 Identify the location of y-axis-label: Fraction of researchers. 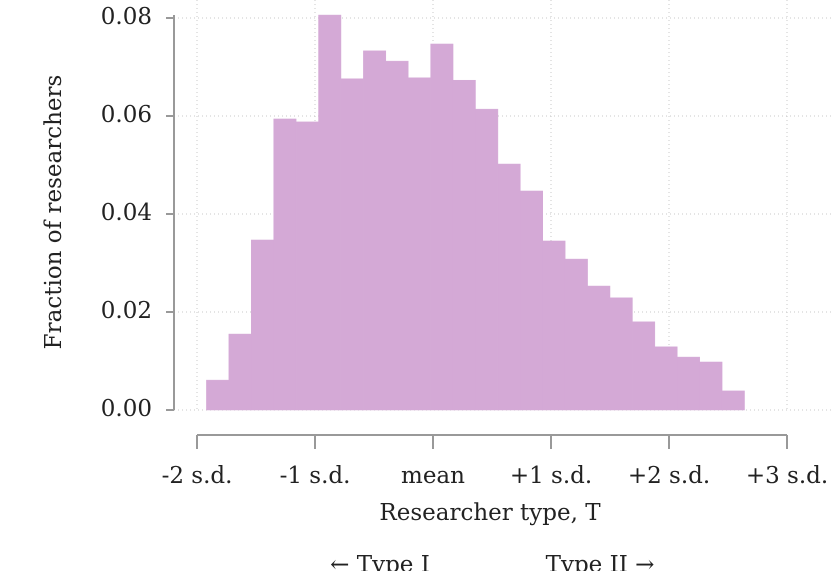
(54, 212).